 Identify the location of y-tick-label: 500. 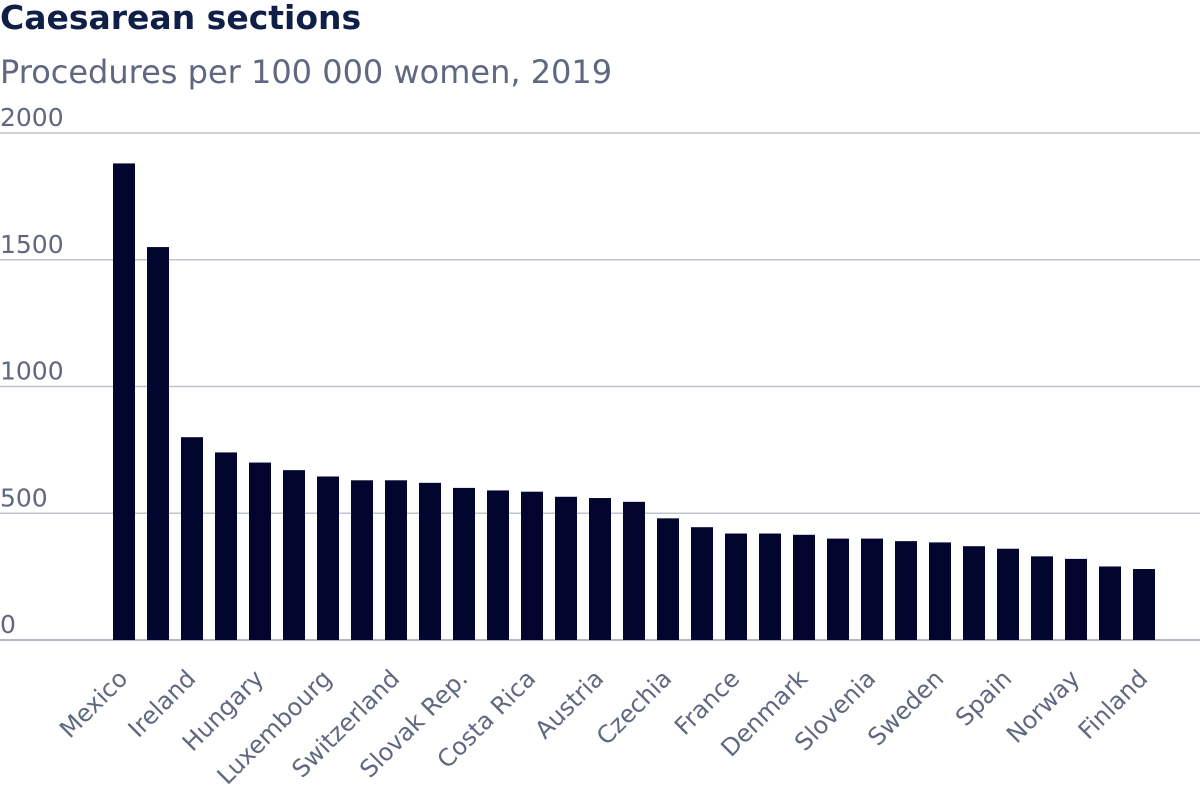
(24, 497).